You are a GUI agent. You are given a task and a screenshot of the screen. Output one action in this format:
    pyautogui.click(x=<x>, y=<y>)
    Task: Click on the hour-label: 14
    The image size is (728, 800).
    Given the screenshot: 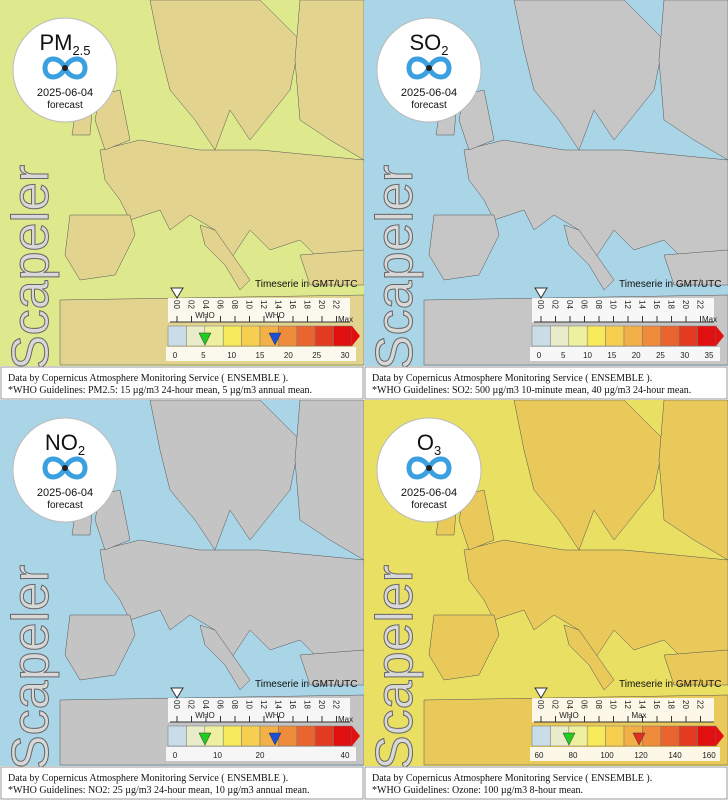 What is the action you would take?
    pyautogui.click(x=642, y=304)
    